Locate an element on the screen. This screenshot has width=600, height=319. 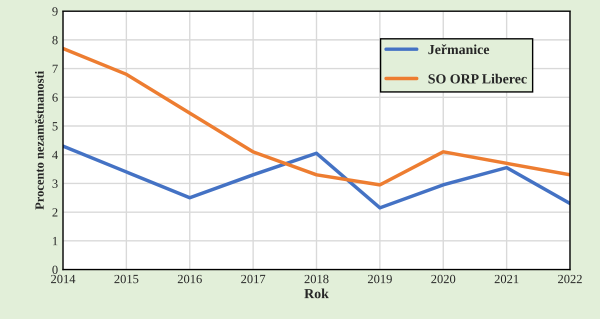
y-tick-label: 4 is located at coordinates (55, 155).